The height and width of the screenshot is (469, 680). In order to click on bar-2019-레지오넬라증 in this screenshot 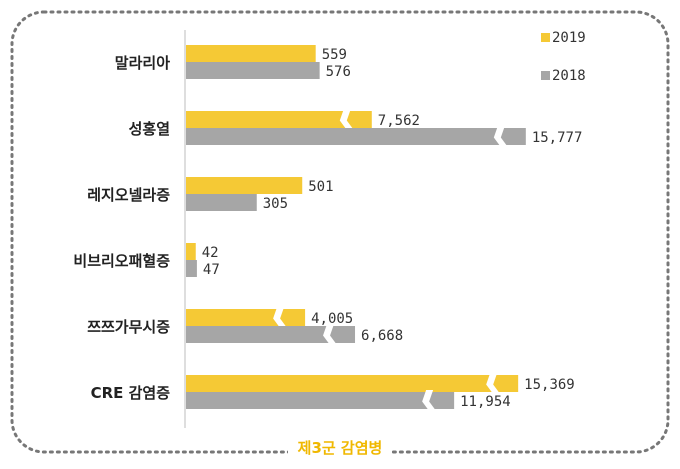, I will do `click(244, 185)`.